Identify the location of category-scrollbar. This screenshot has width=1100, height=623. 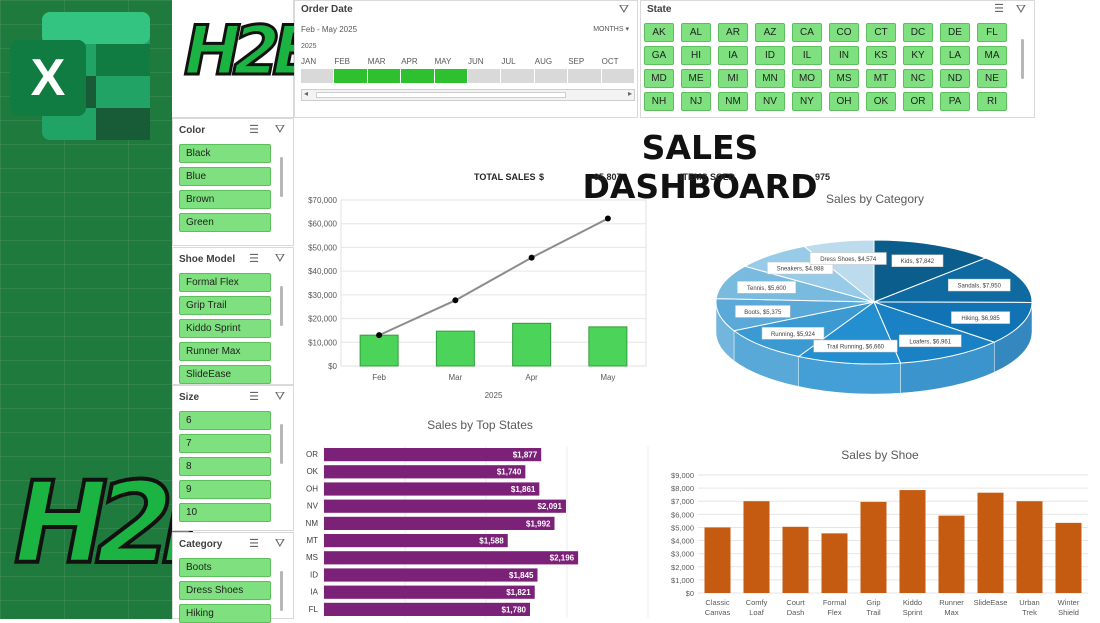
(281, 591).